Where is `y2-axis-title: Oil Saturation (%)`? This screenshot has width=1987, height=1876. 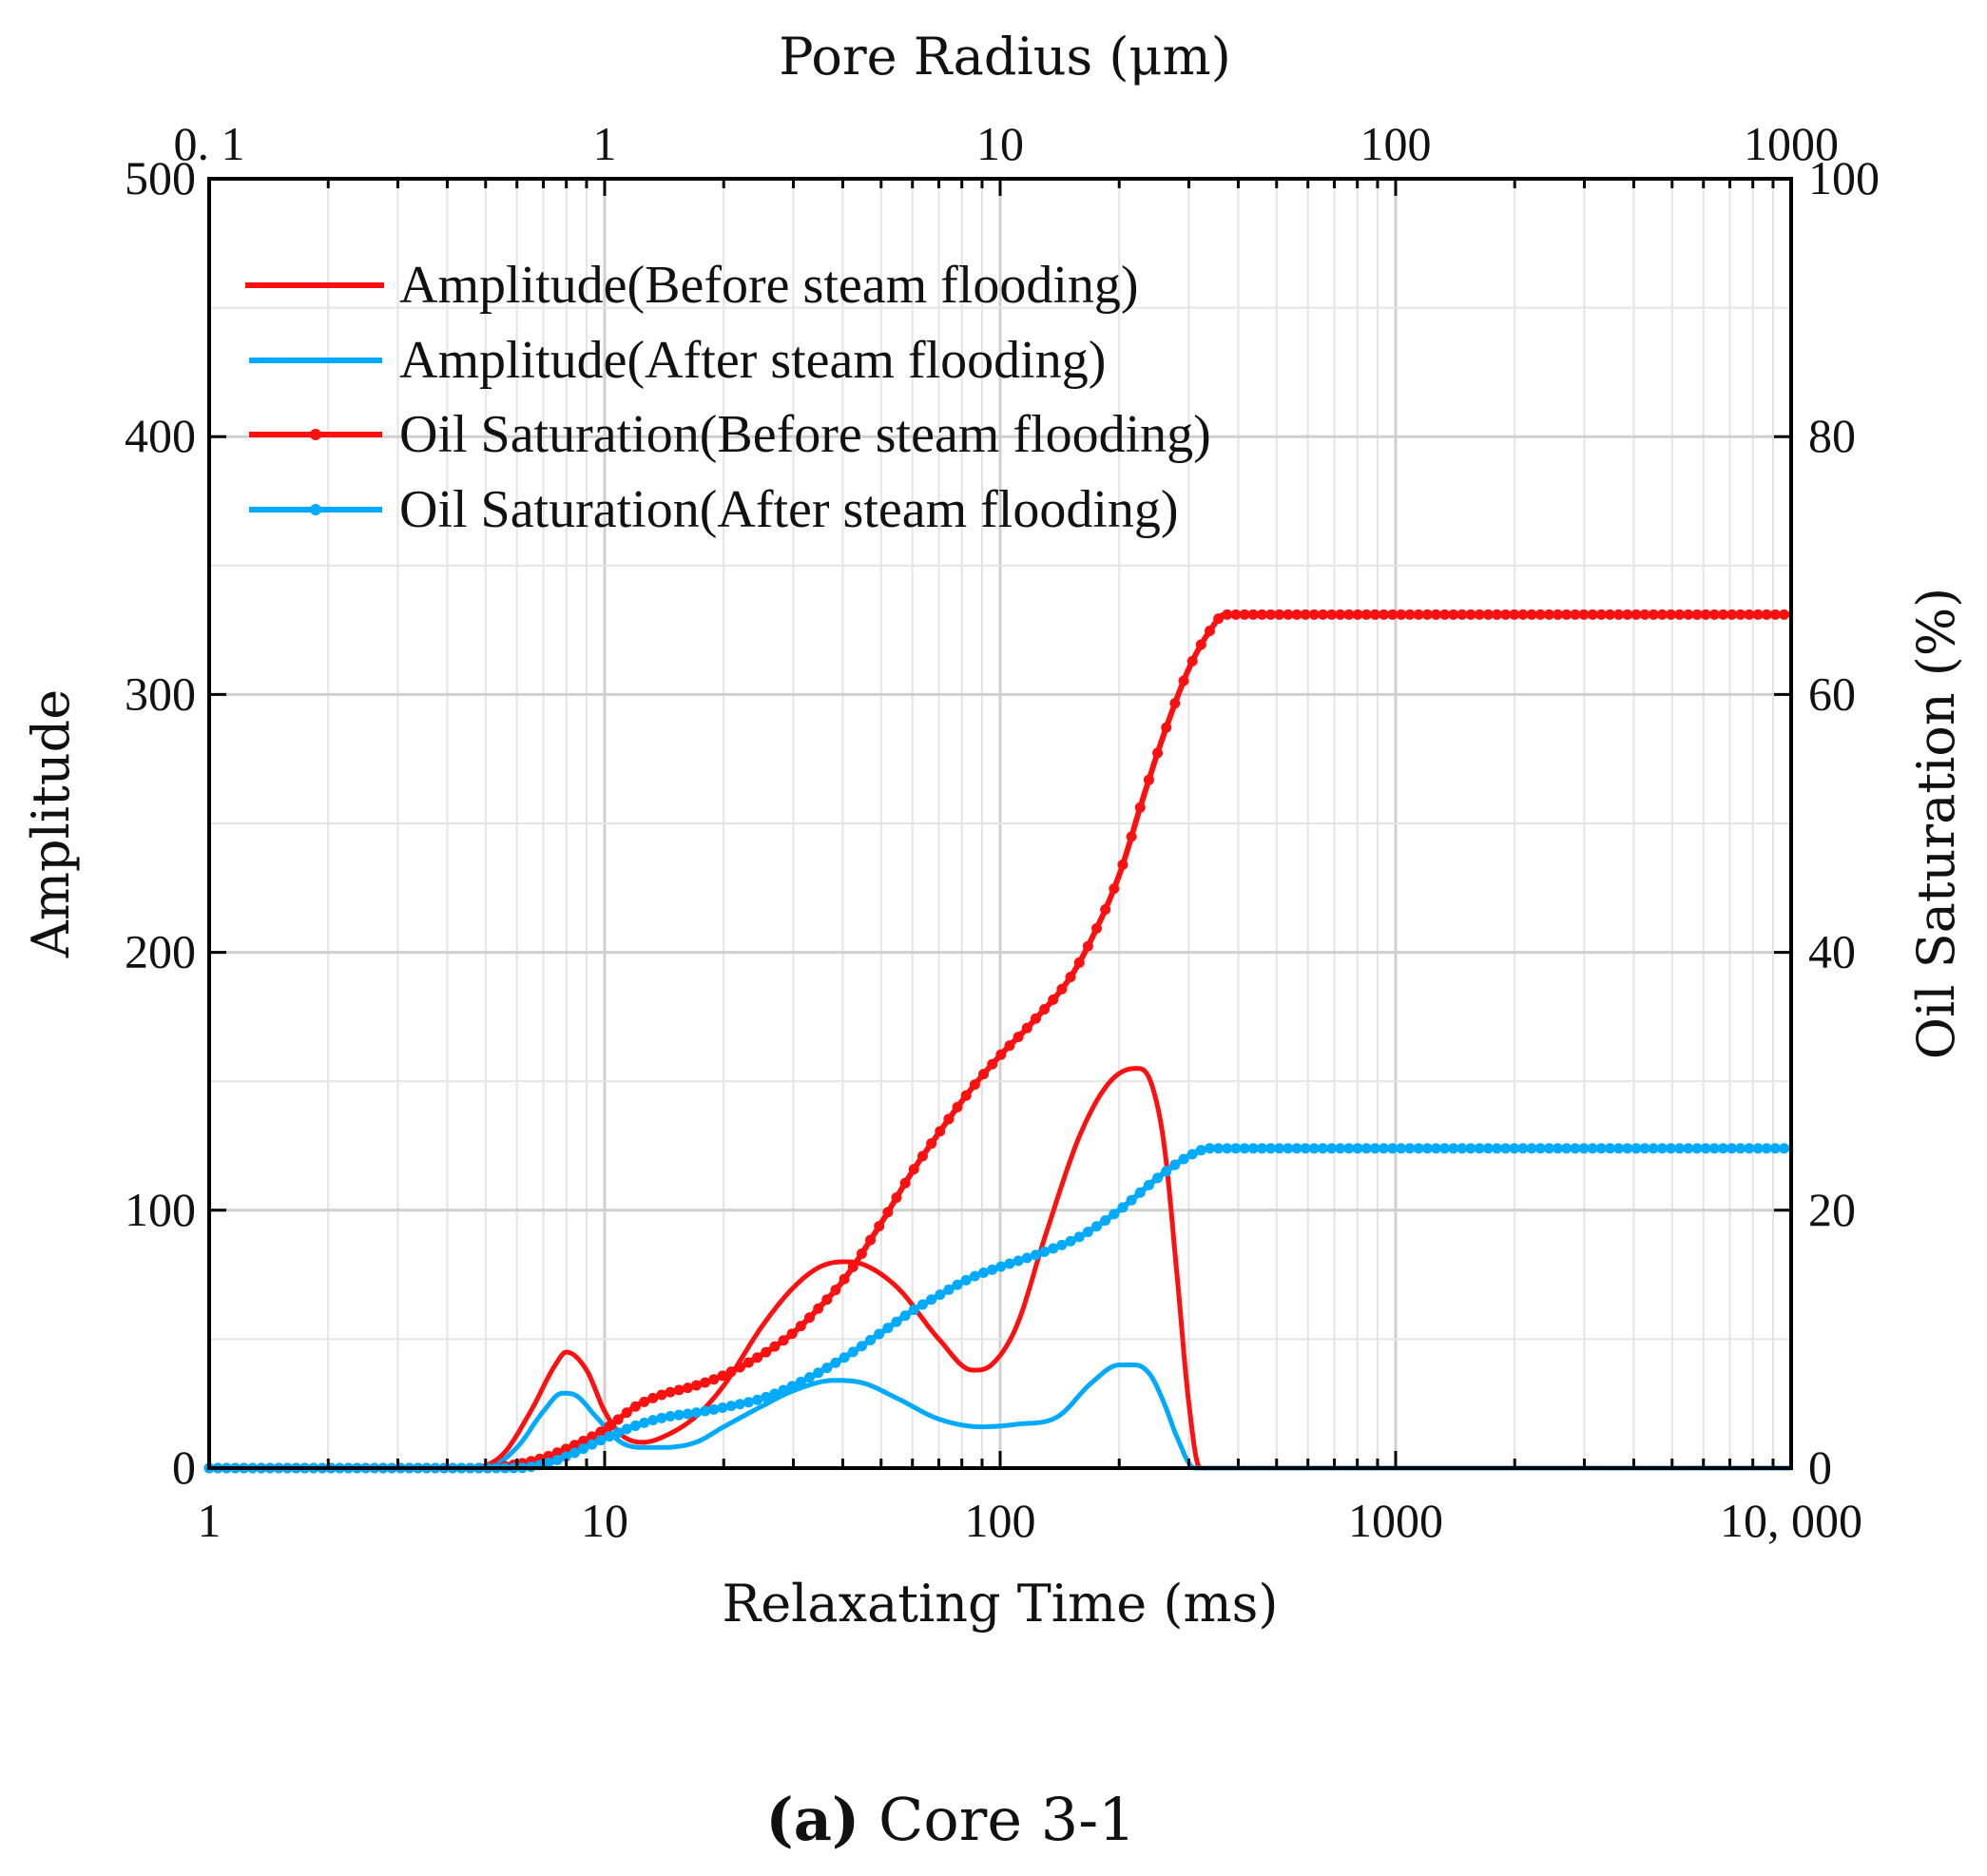
y2-axis-title: Oil Saturation (%) is located at coordinates (1936, 824).